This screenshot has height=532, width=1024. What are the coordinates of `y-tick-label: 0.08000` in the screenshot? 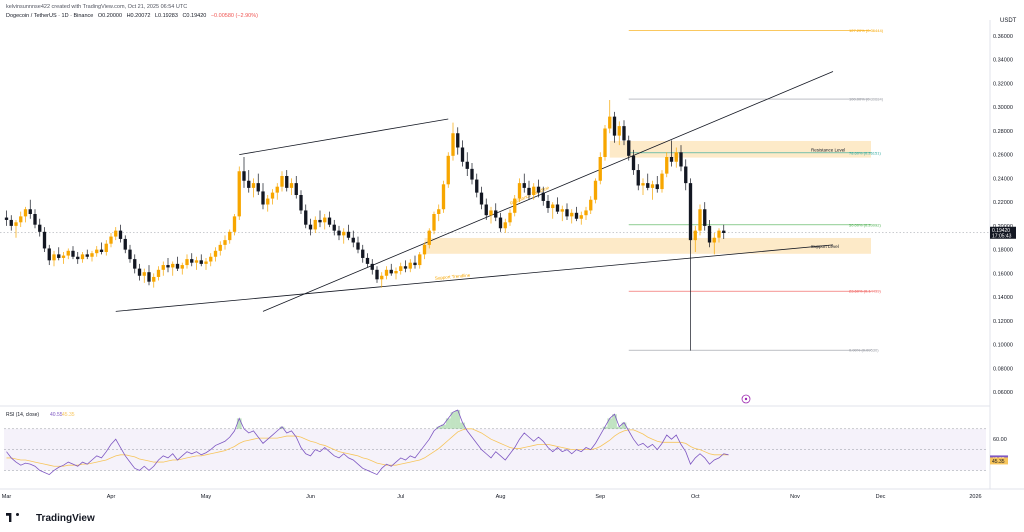 It's located at (1003, 369).